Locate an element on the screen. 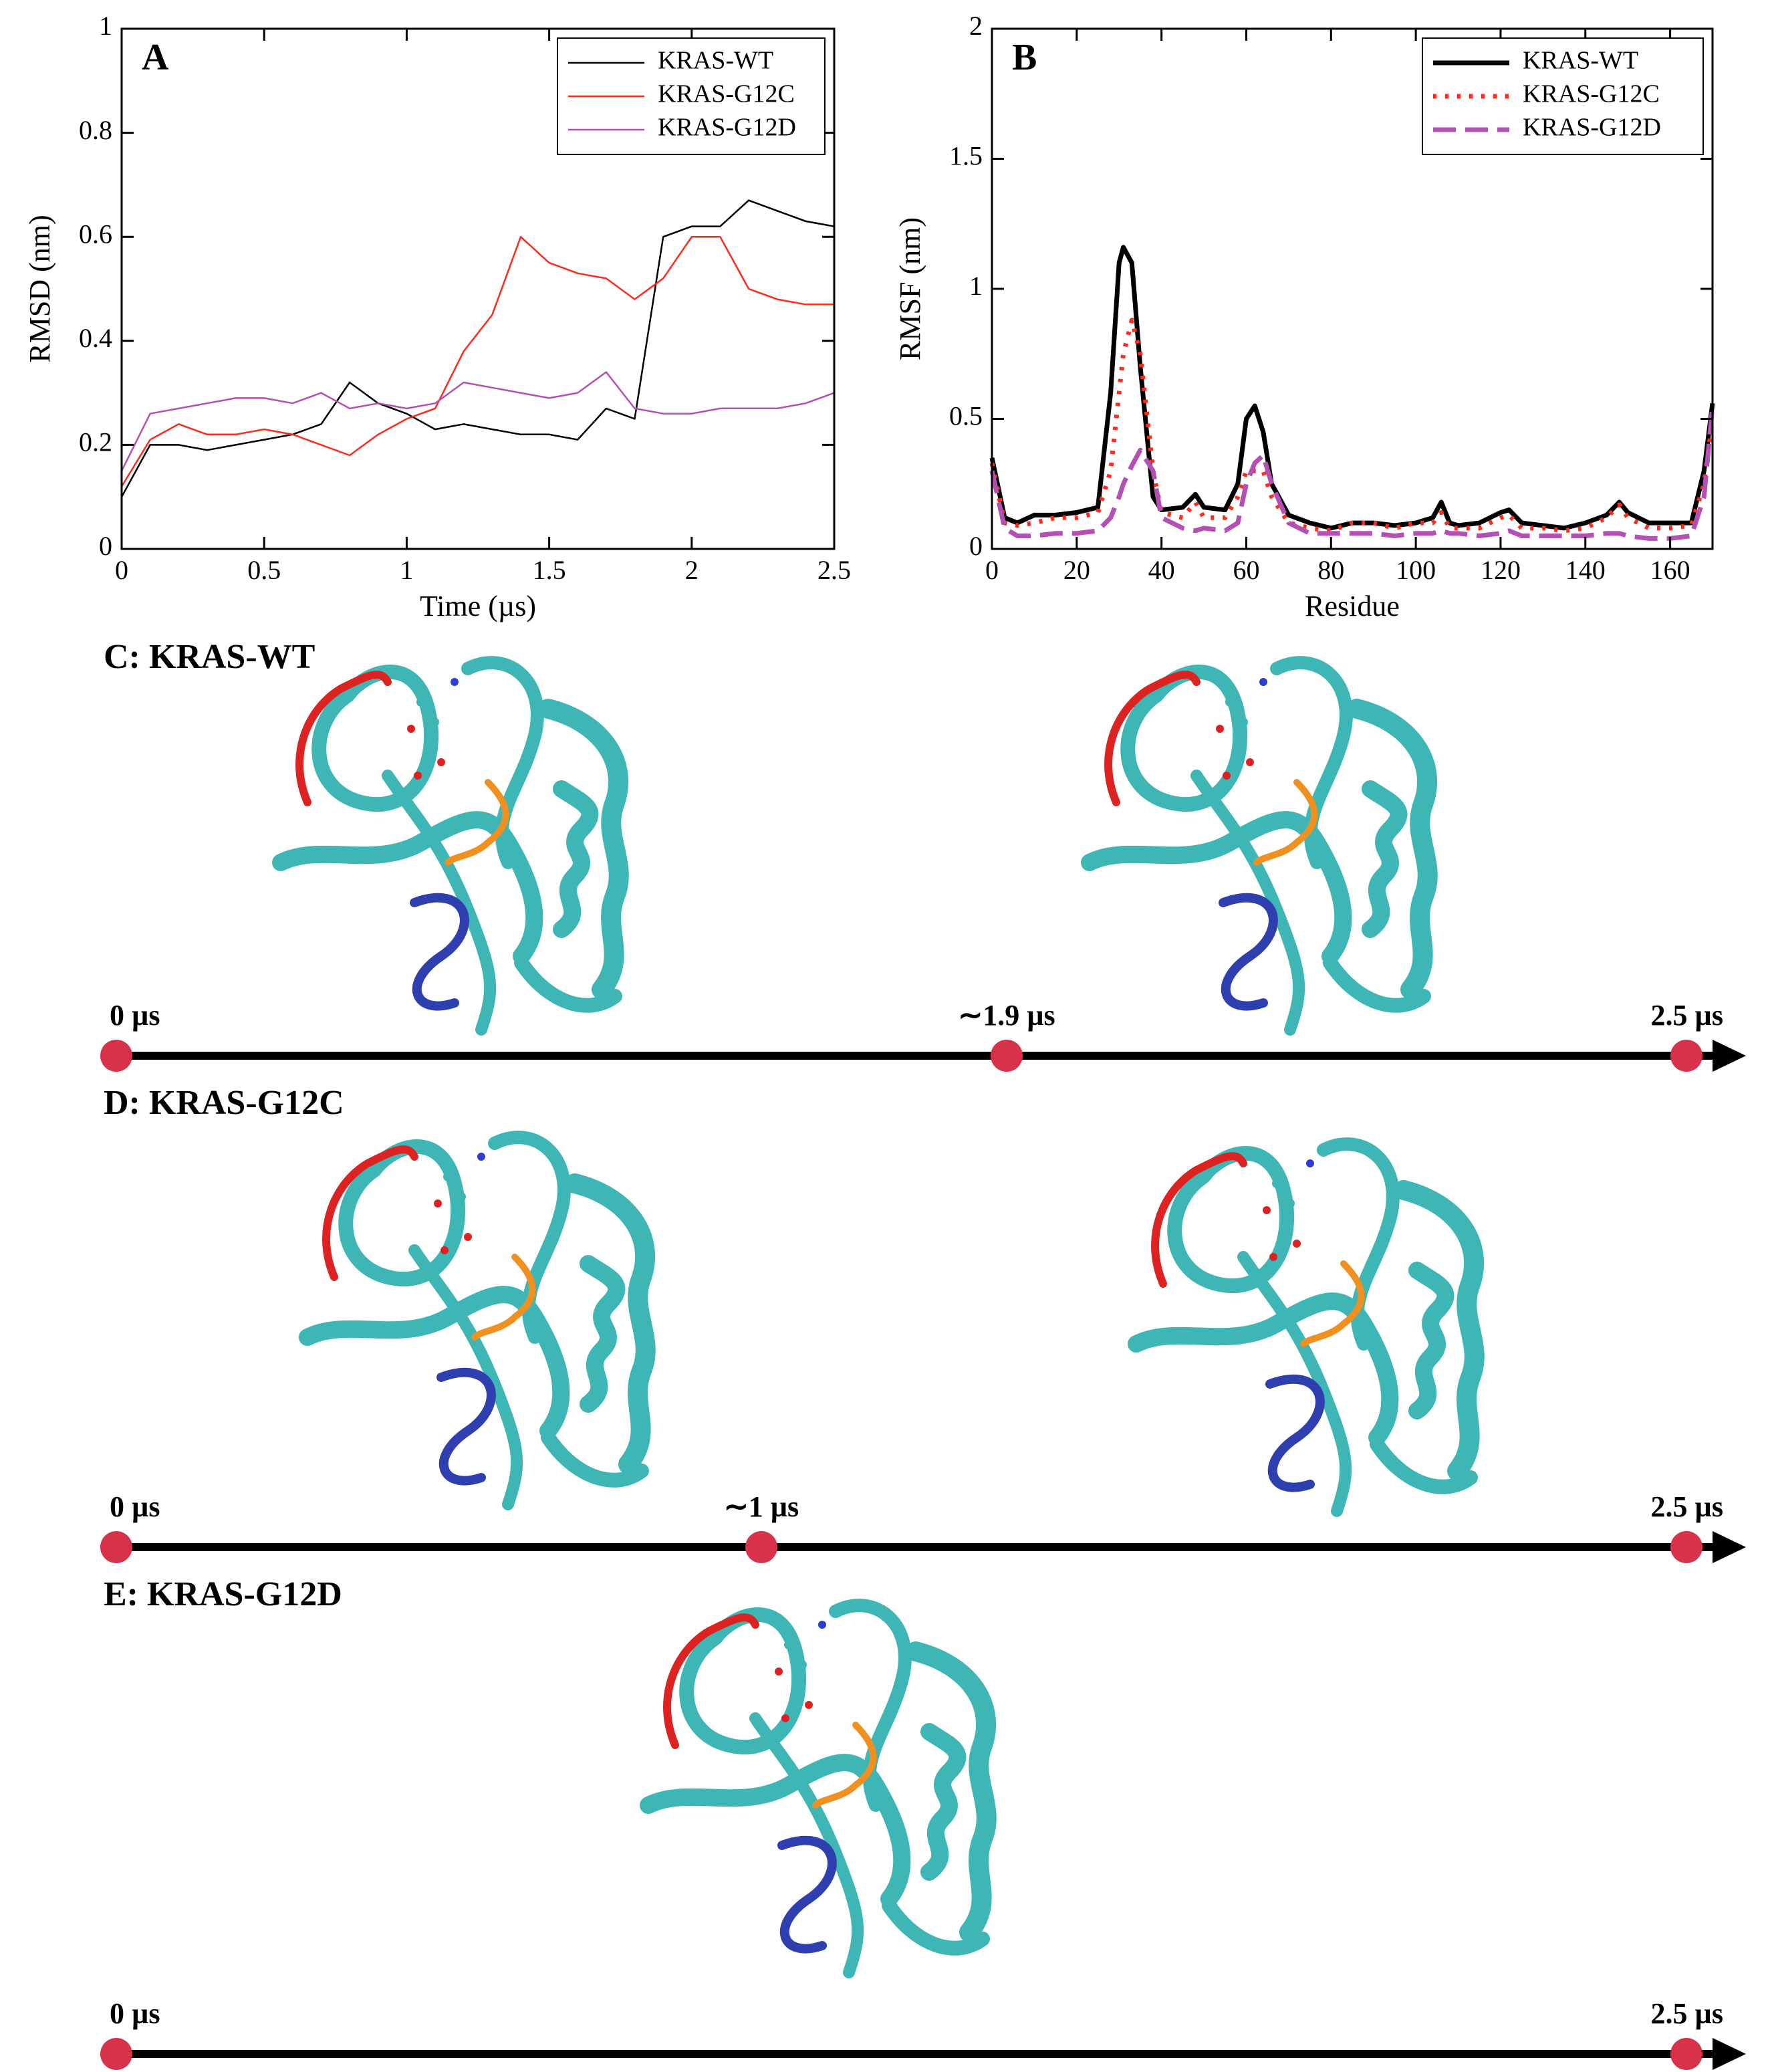 The height and width of the screenshot is (2072, 1768). plot-frame is located at coordinates (478, 288).